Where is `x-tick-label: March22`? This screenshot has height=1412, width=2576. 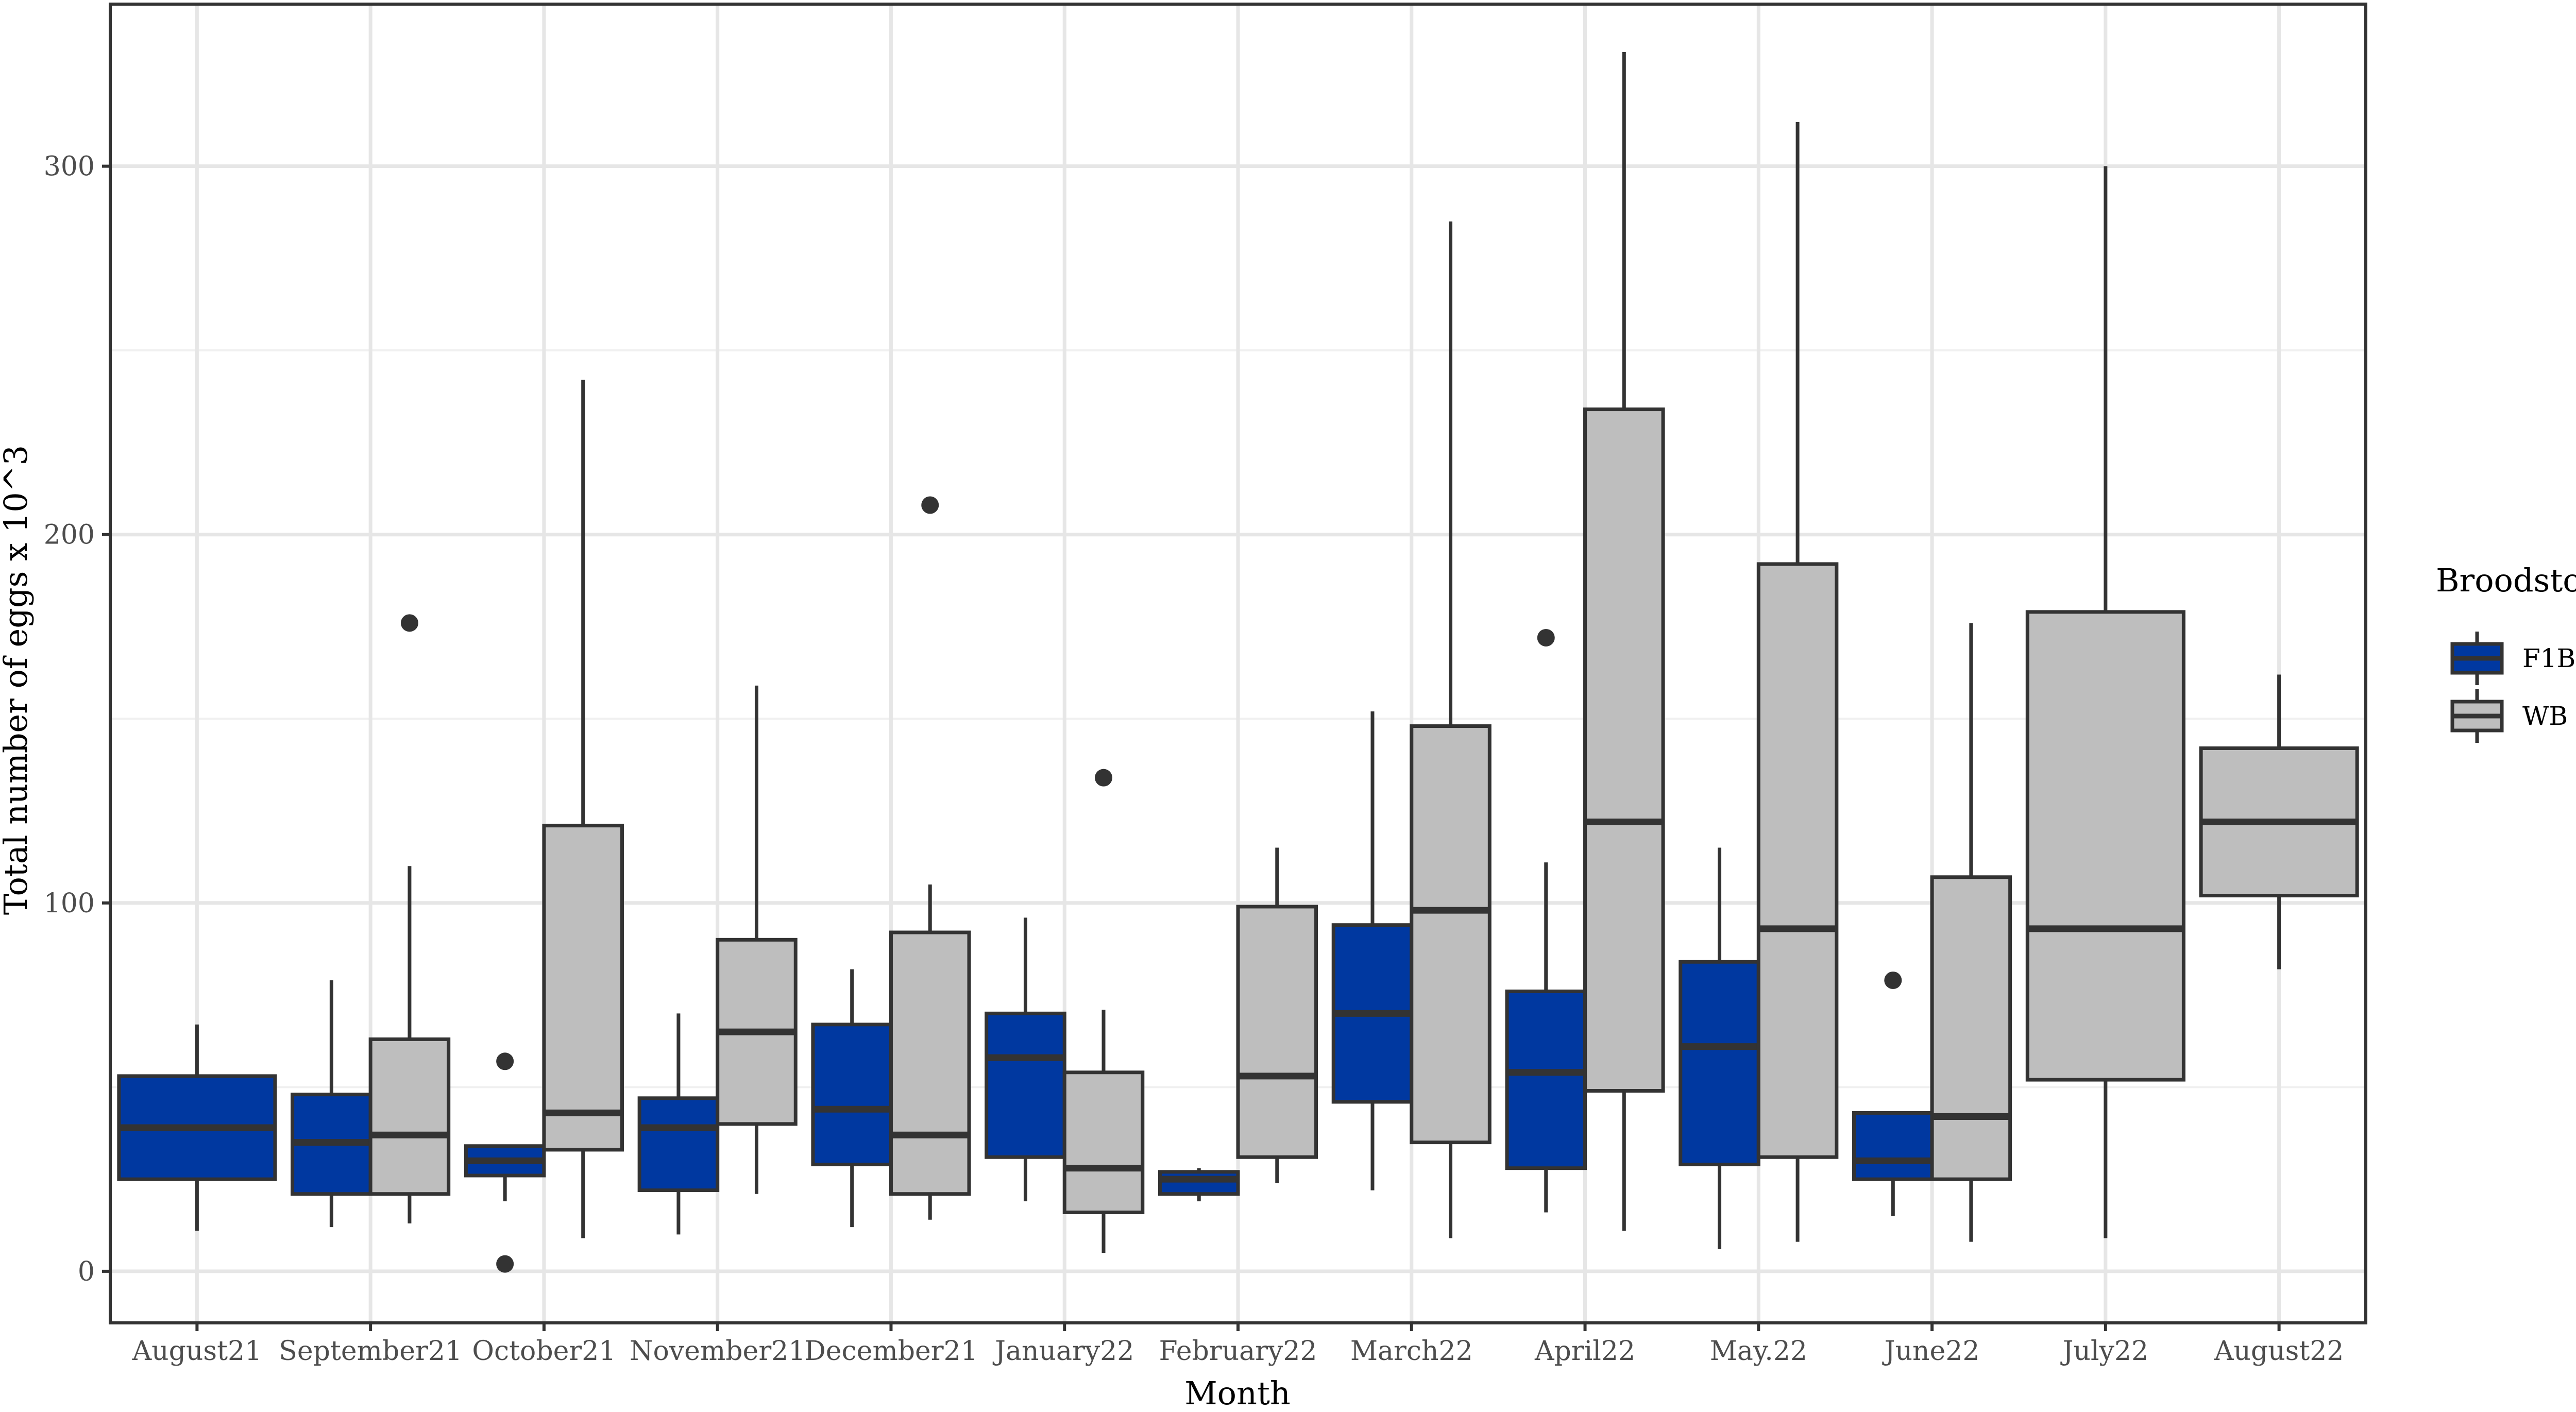 x-tick-label: March22 is located at coordinates (1411, 1351).